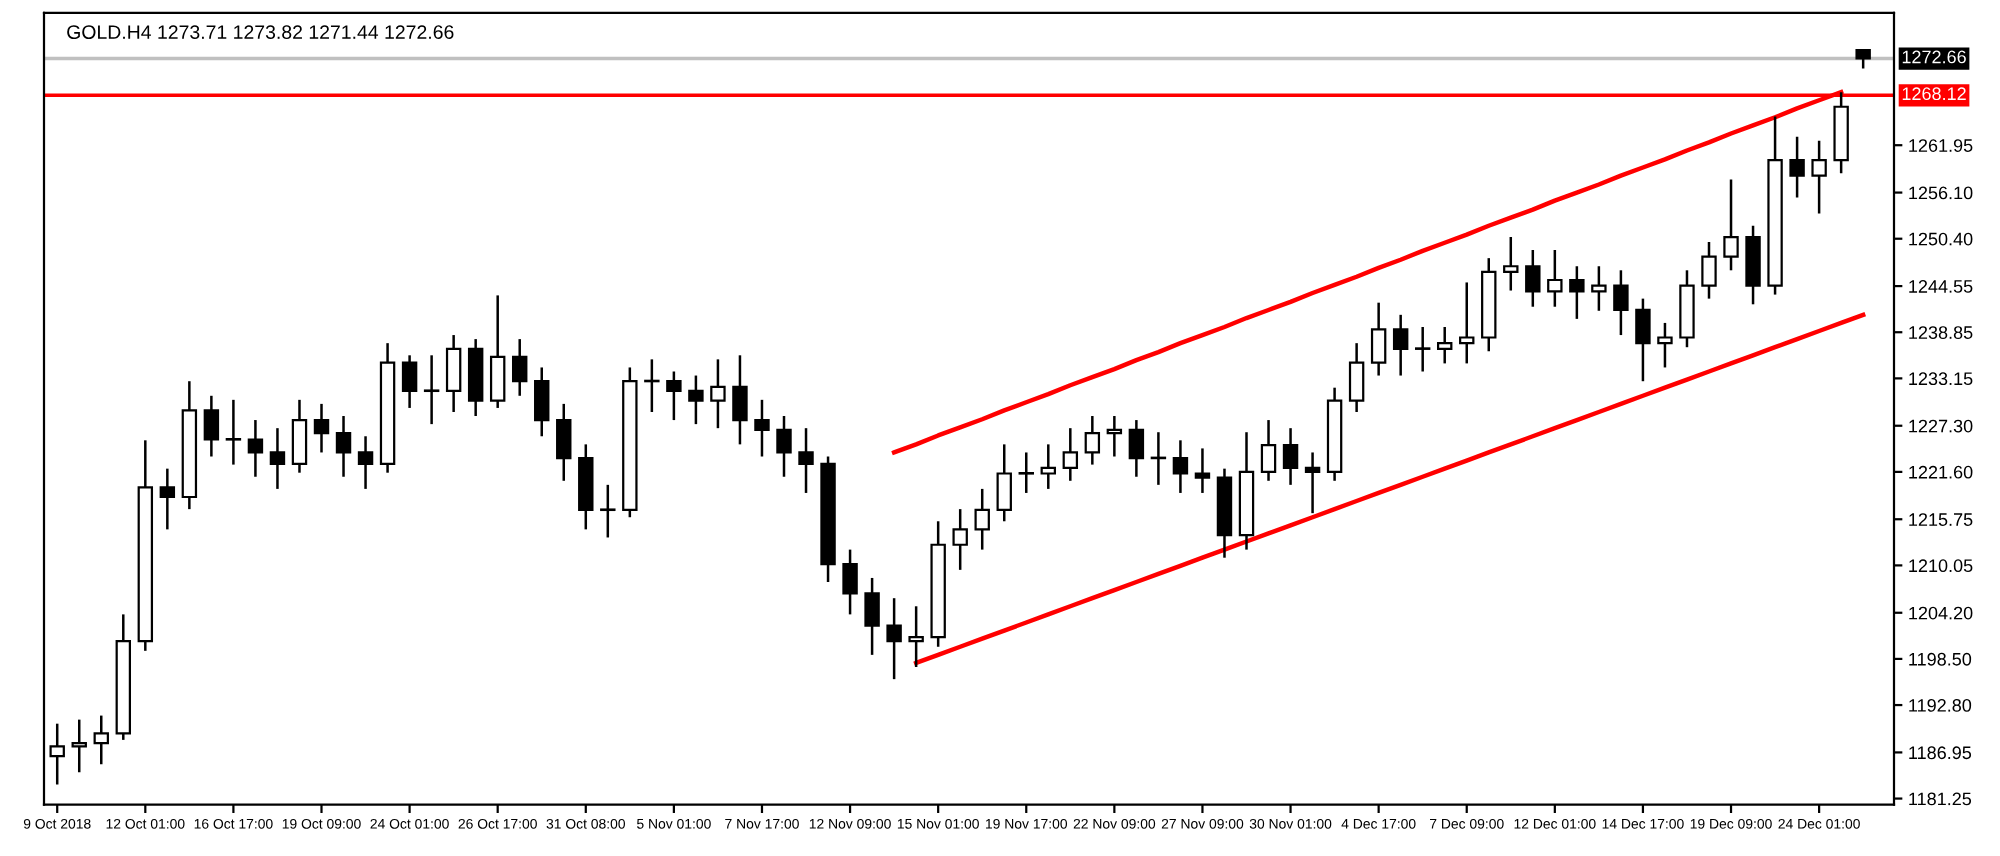 Image resolution: width=2000 pixels, height=856 pixels. Describe the element at coordinates (1941, 472) in the screenshot. I see `y-tick-label: 1221.60` at that location.